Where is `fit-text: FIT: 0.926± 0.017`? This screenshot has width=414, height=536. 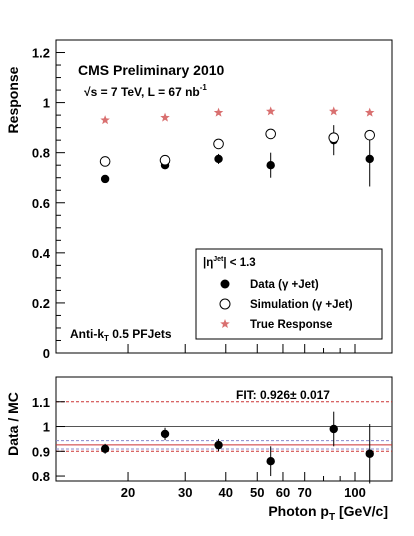 fit-text: FIT: 0.926± 0.017 is located at coordinates (283, 395).